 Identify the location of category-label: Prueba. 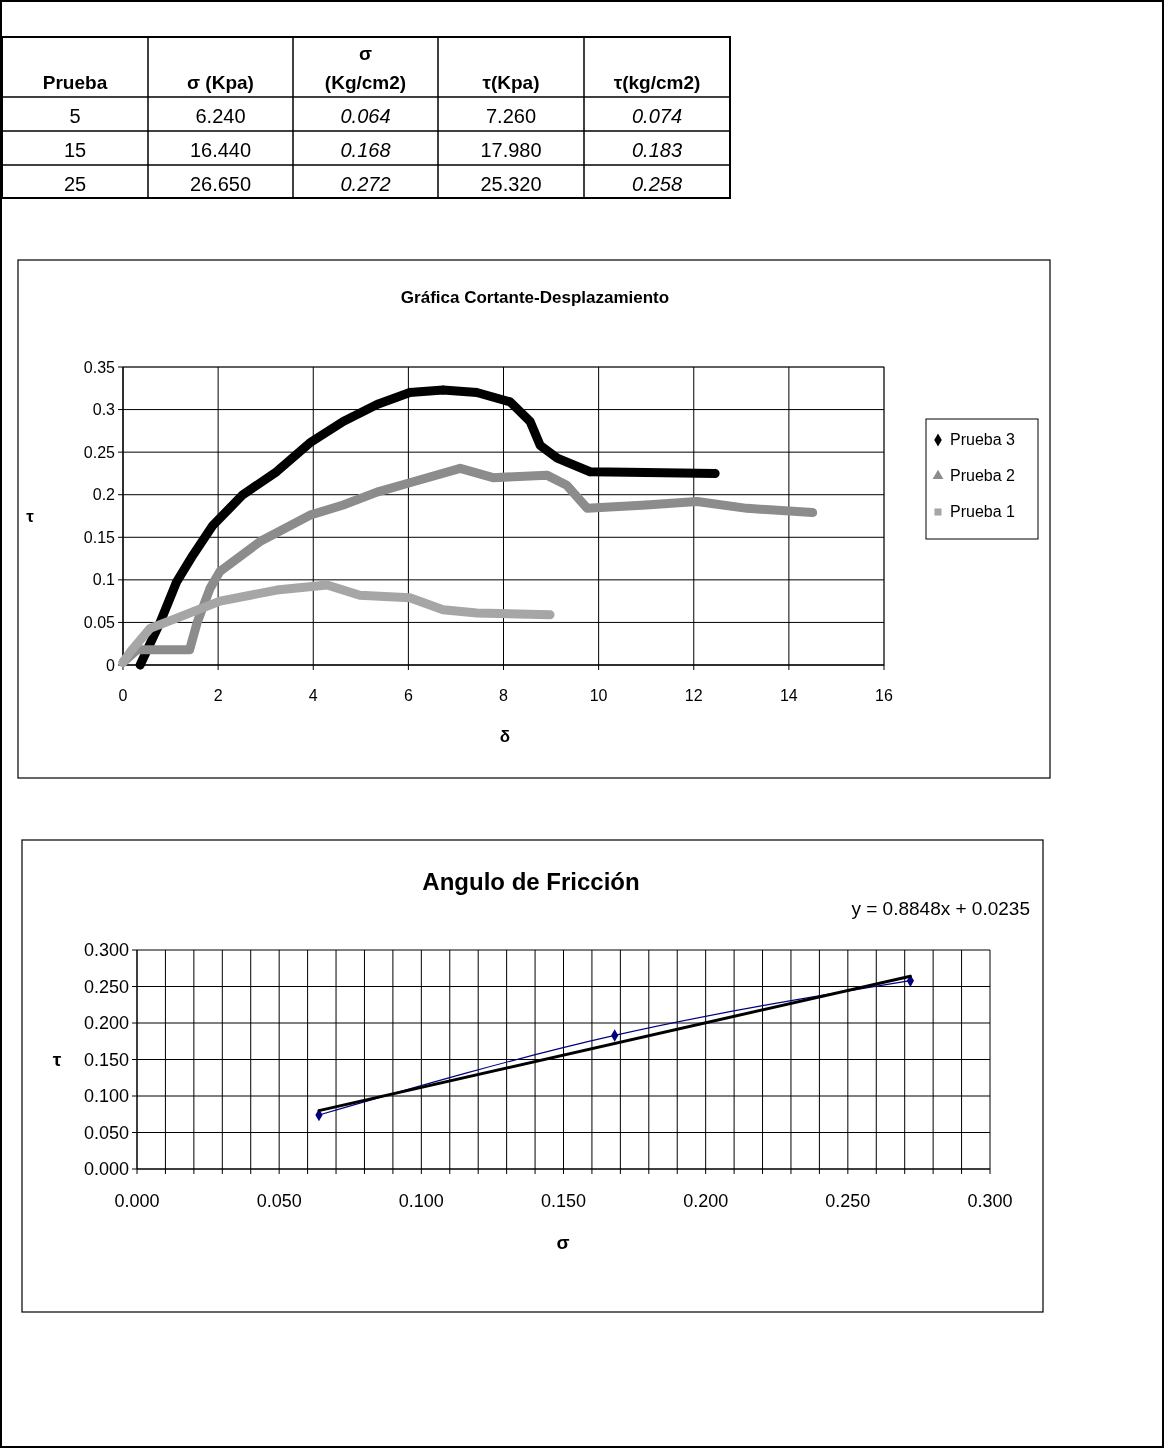
(75, 82).